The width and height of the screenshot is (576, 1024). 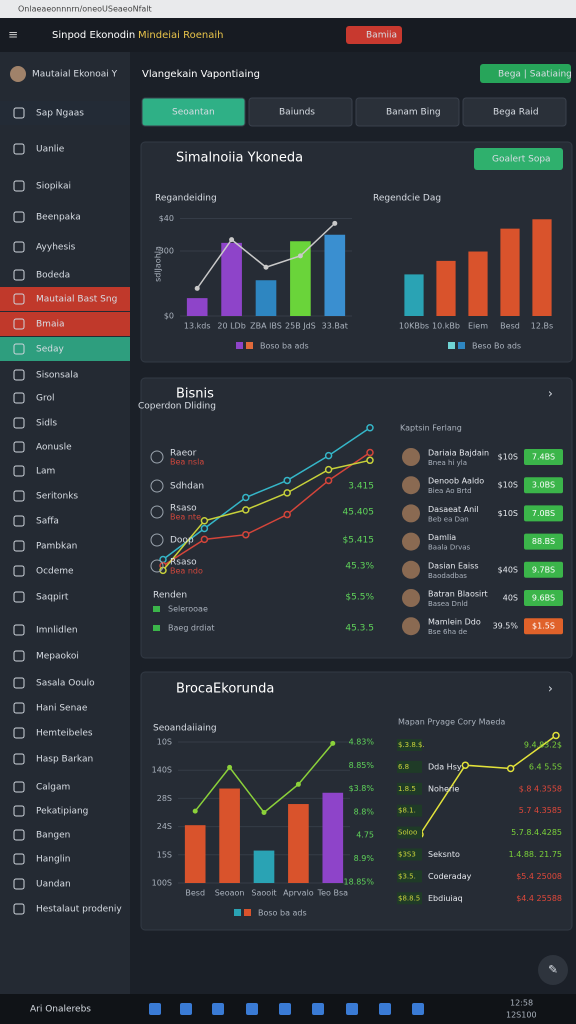 I want to click on page-button, so click(x=525, y=73).